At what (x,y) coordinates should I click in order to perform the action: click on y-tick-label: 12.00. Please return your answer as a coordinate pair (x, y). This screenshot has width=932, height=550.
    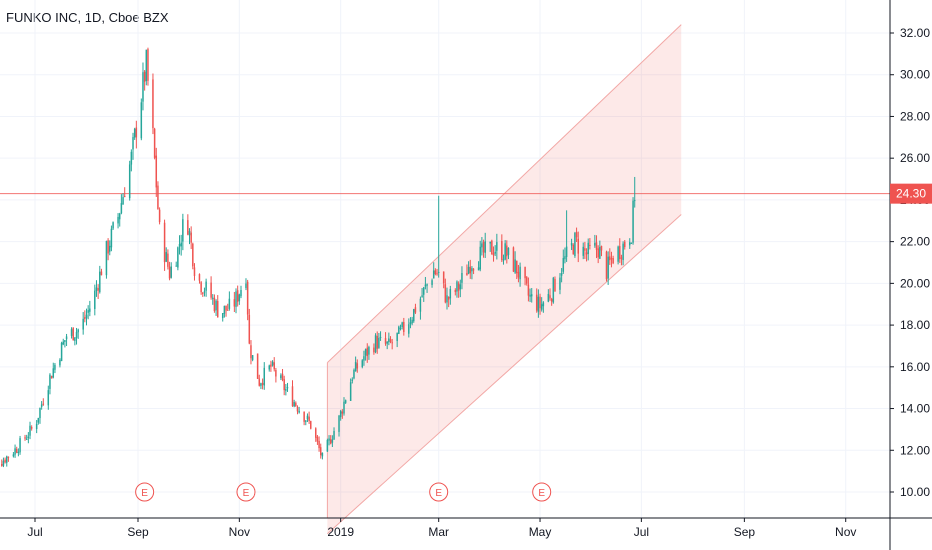
    Looking at the image, I should click on (915, 450).